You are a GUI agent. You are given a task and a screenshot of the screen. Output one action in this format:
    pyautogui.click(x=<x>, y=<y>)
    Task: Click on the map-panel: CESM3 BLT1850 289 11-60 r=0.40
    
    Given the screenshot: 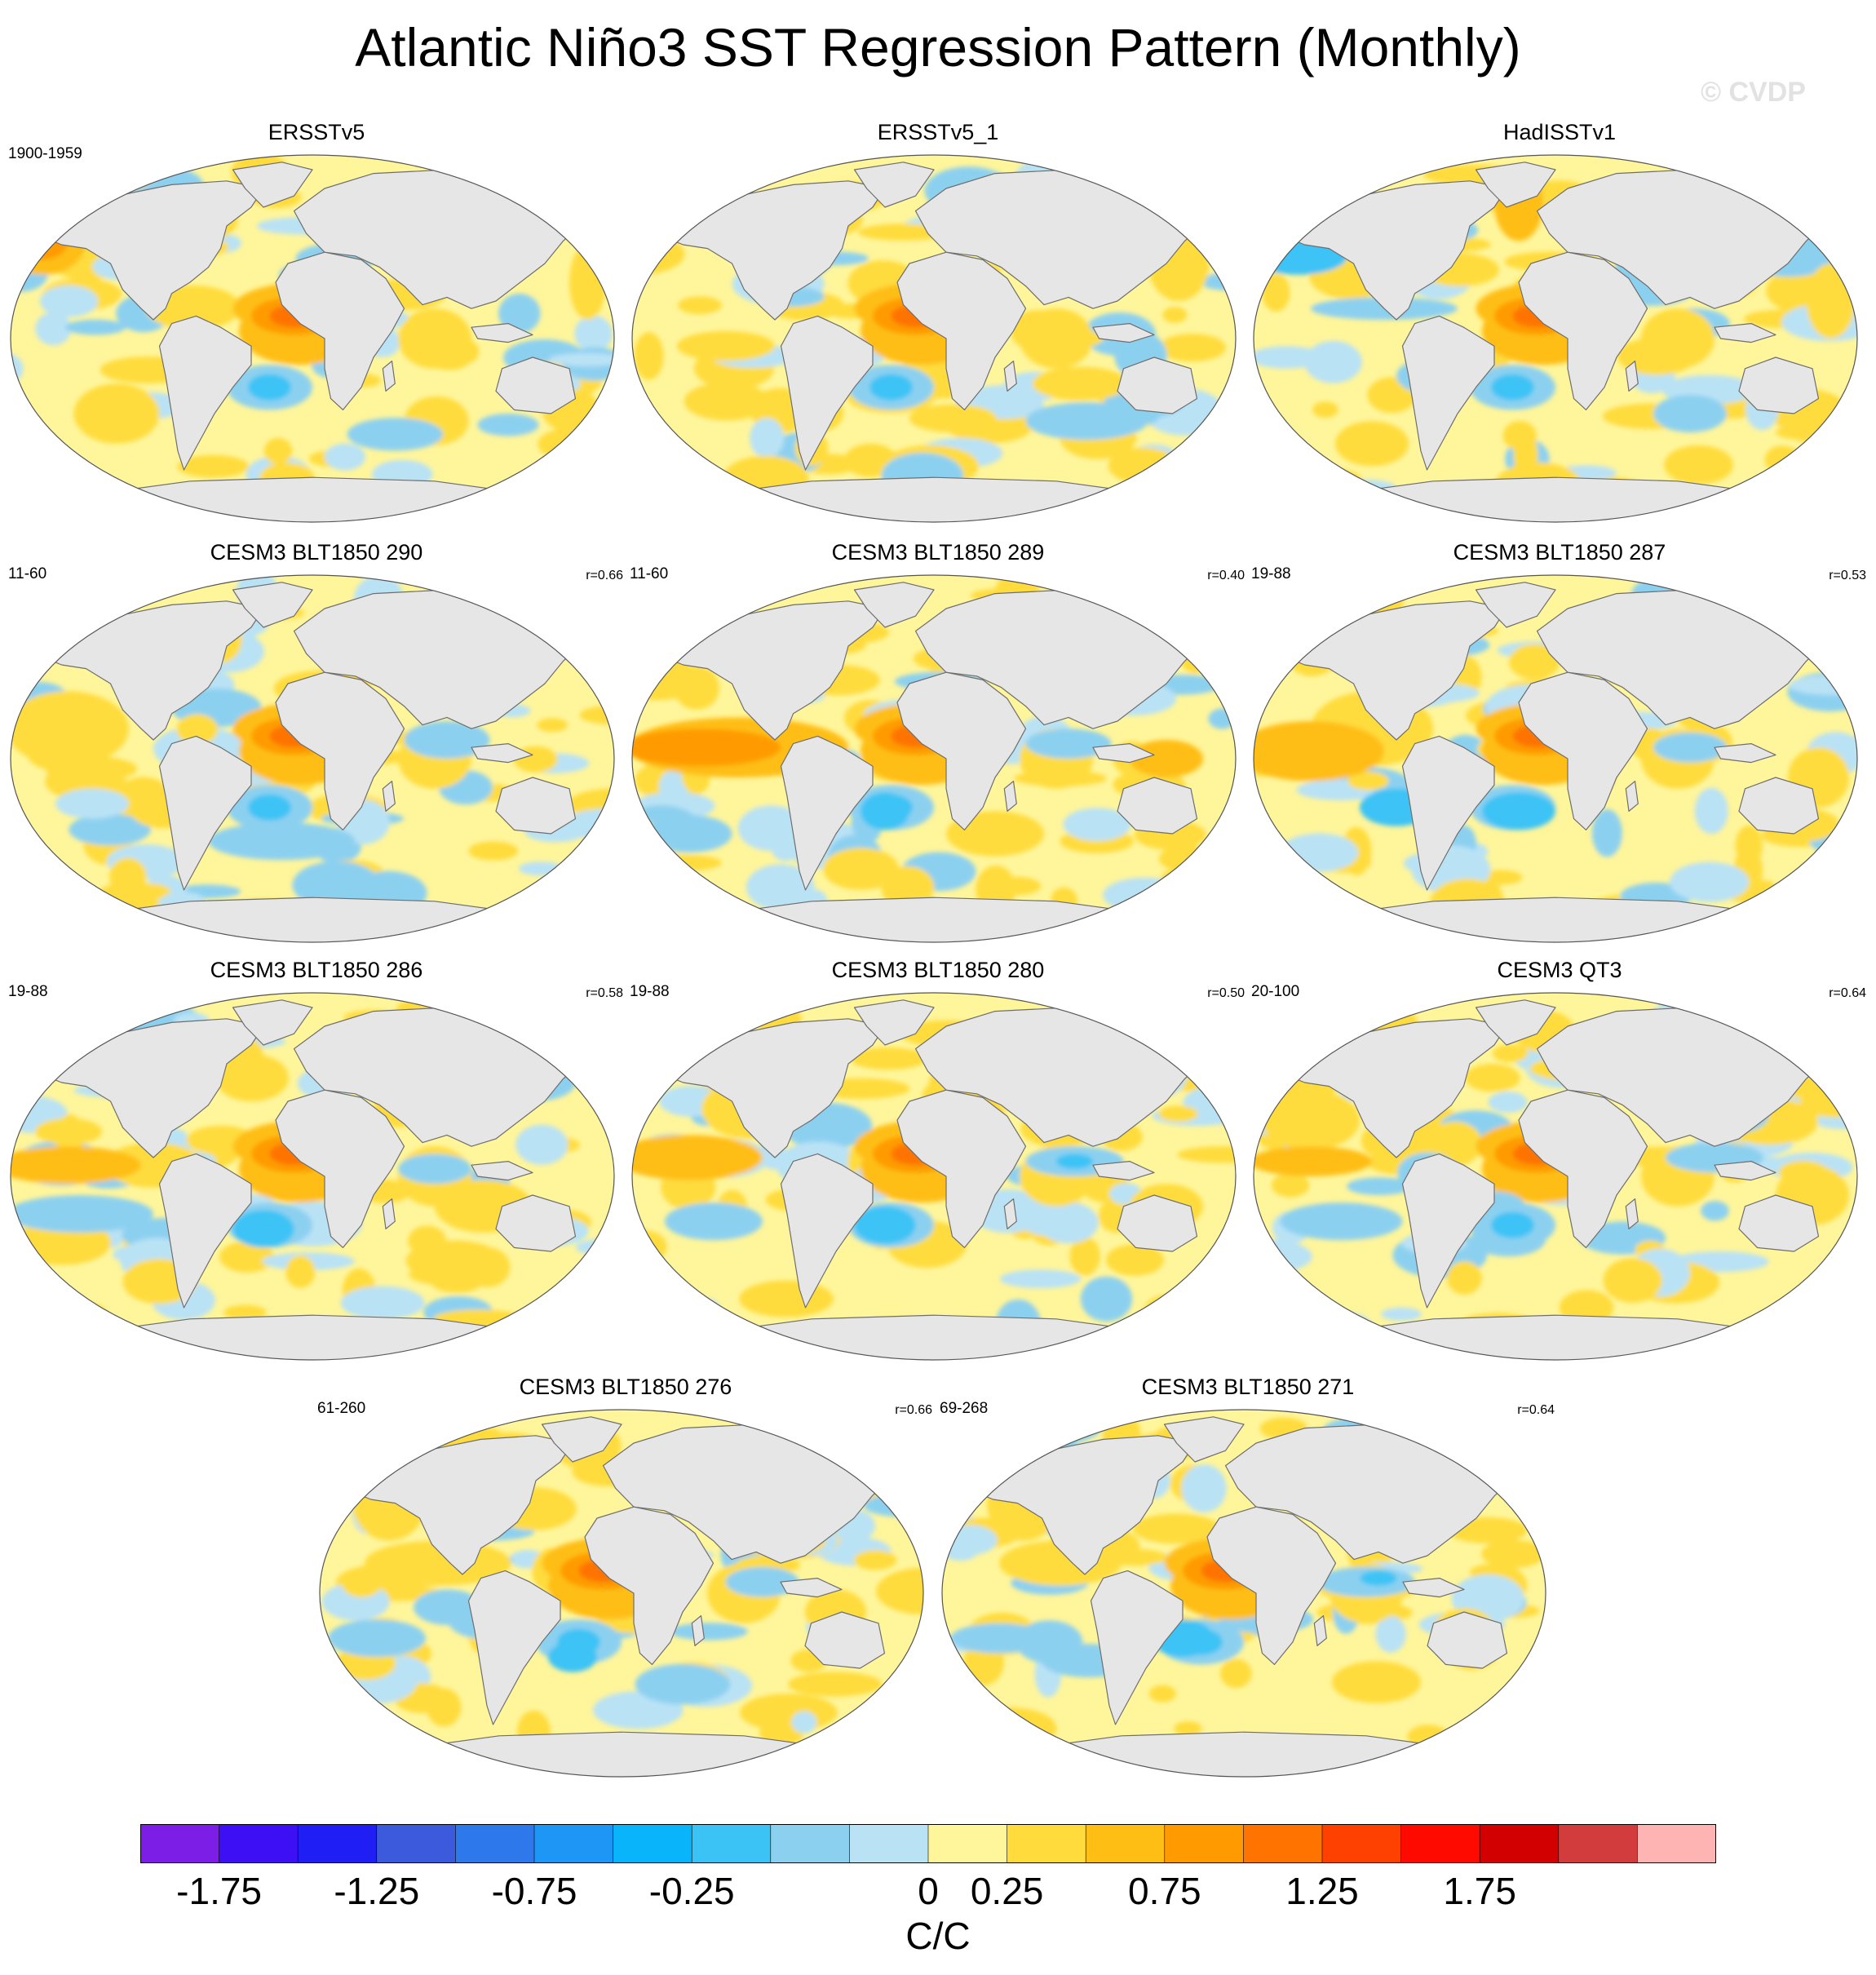 What is the action you would take?
    pyautogui.click(x=938, y=742)
    